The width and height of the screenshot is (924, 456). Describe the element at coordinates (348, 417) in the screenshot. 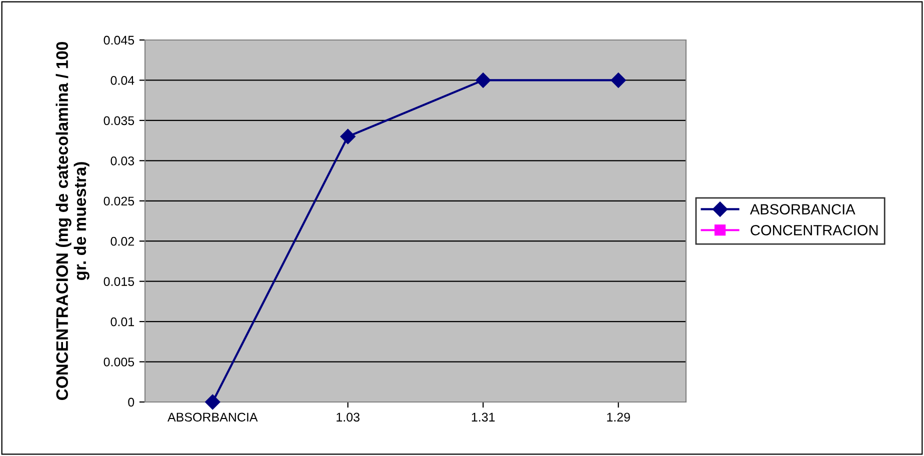

I see `x-tick-label: 1.03` at that location.